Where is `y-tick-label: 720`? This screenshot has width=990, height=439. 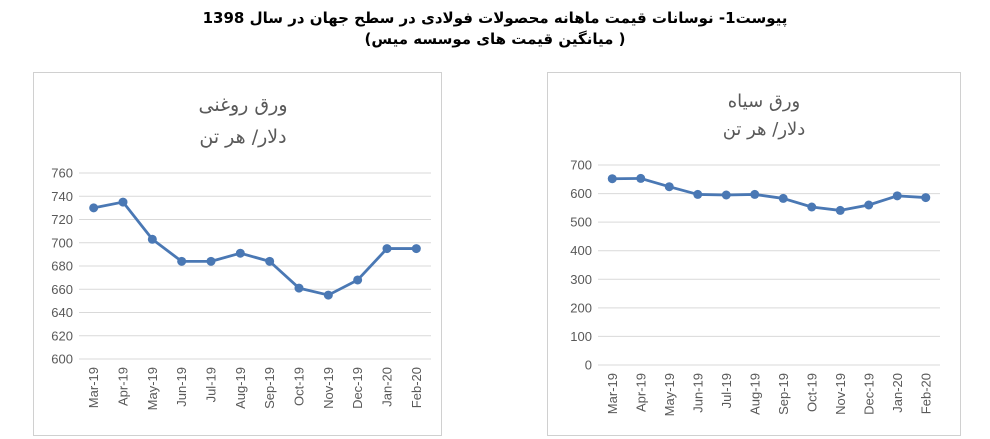
y-tick-label: 720 is located at coordinates (62, 219).